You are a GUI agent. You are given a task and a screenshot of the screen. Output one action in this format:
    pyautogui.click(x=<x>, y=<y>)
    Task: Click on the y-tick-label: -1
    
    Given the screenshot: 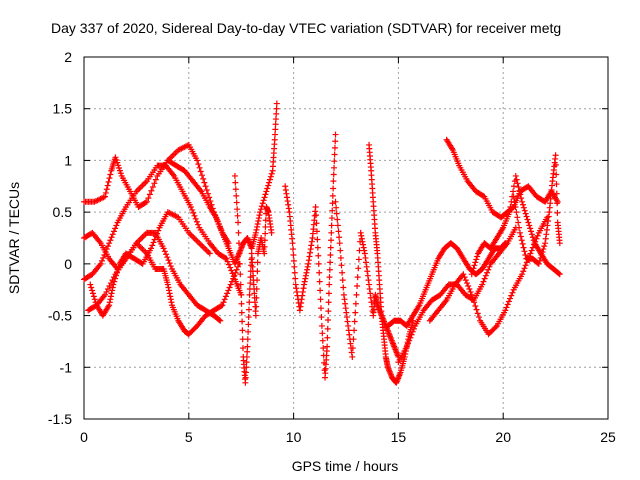 What is the action you would take?
    pyautogui.click(x=66, y=367)
    